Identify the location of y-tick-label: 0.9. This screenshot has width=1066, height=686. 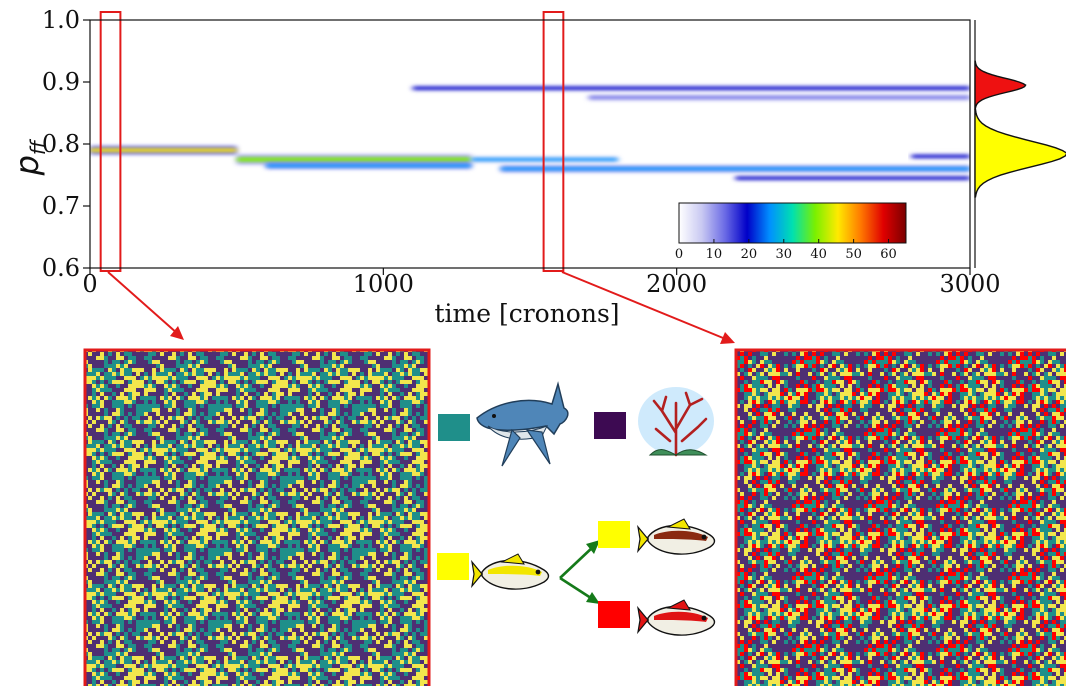
(61, 82).